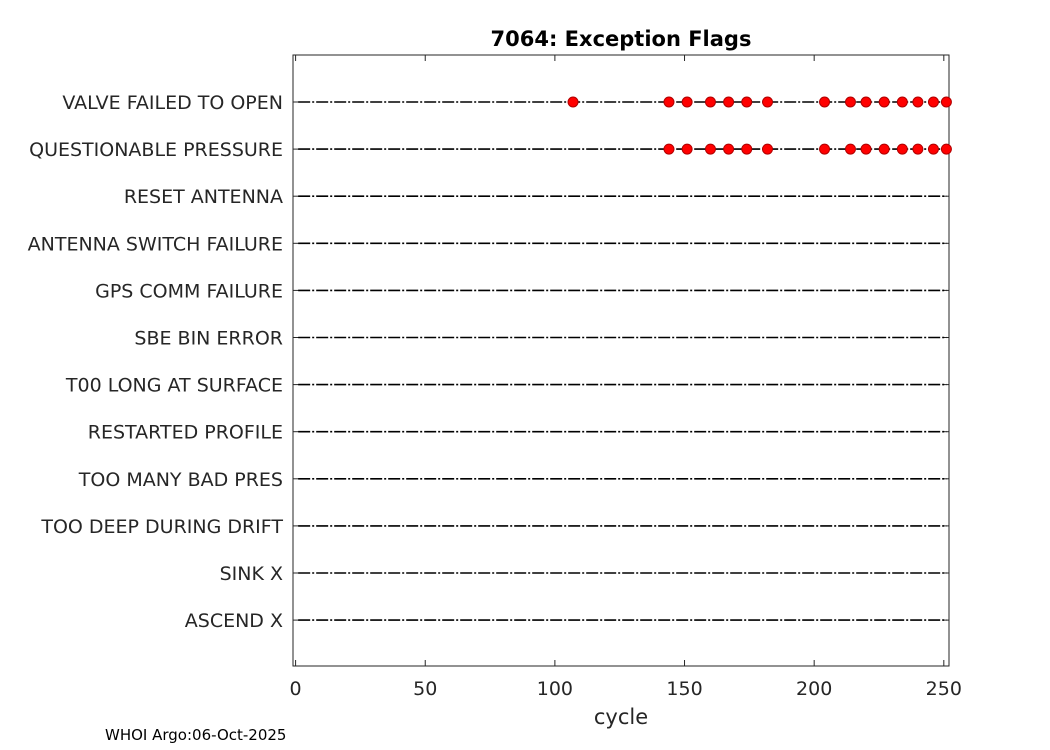  Describe the element at coordinates (156, 150) in the screenshot. I see `y-tick-label: QUESTIONABLE PRESSURE` at that location.